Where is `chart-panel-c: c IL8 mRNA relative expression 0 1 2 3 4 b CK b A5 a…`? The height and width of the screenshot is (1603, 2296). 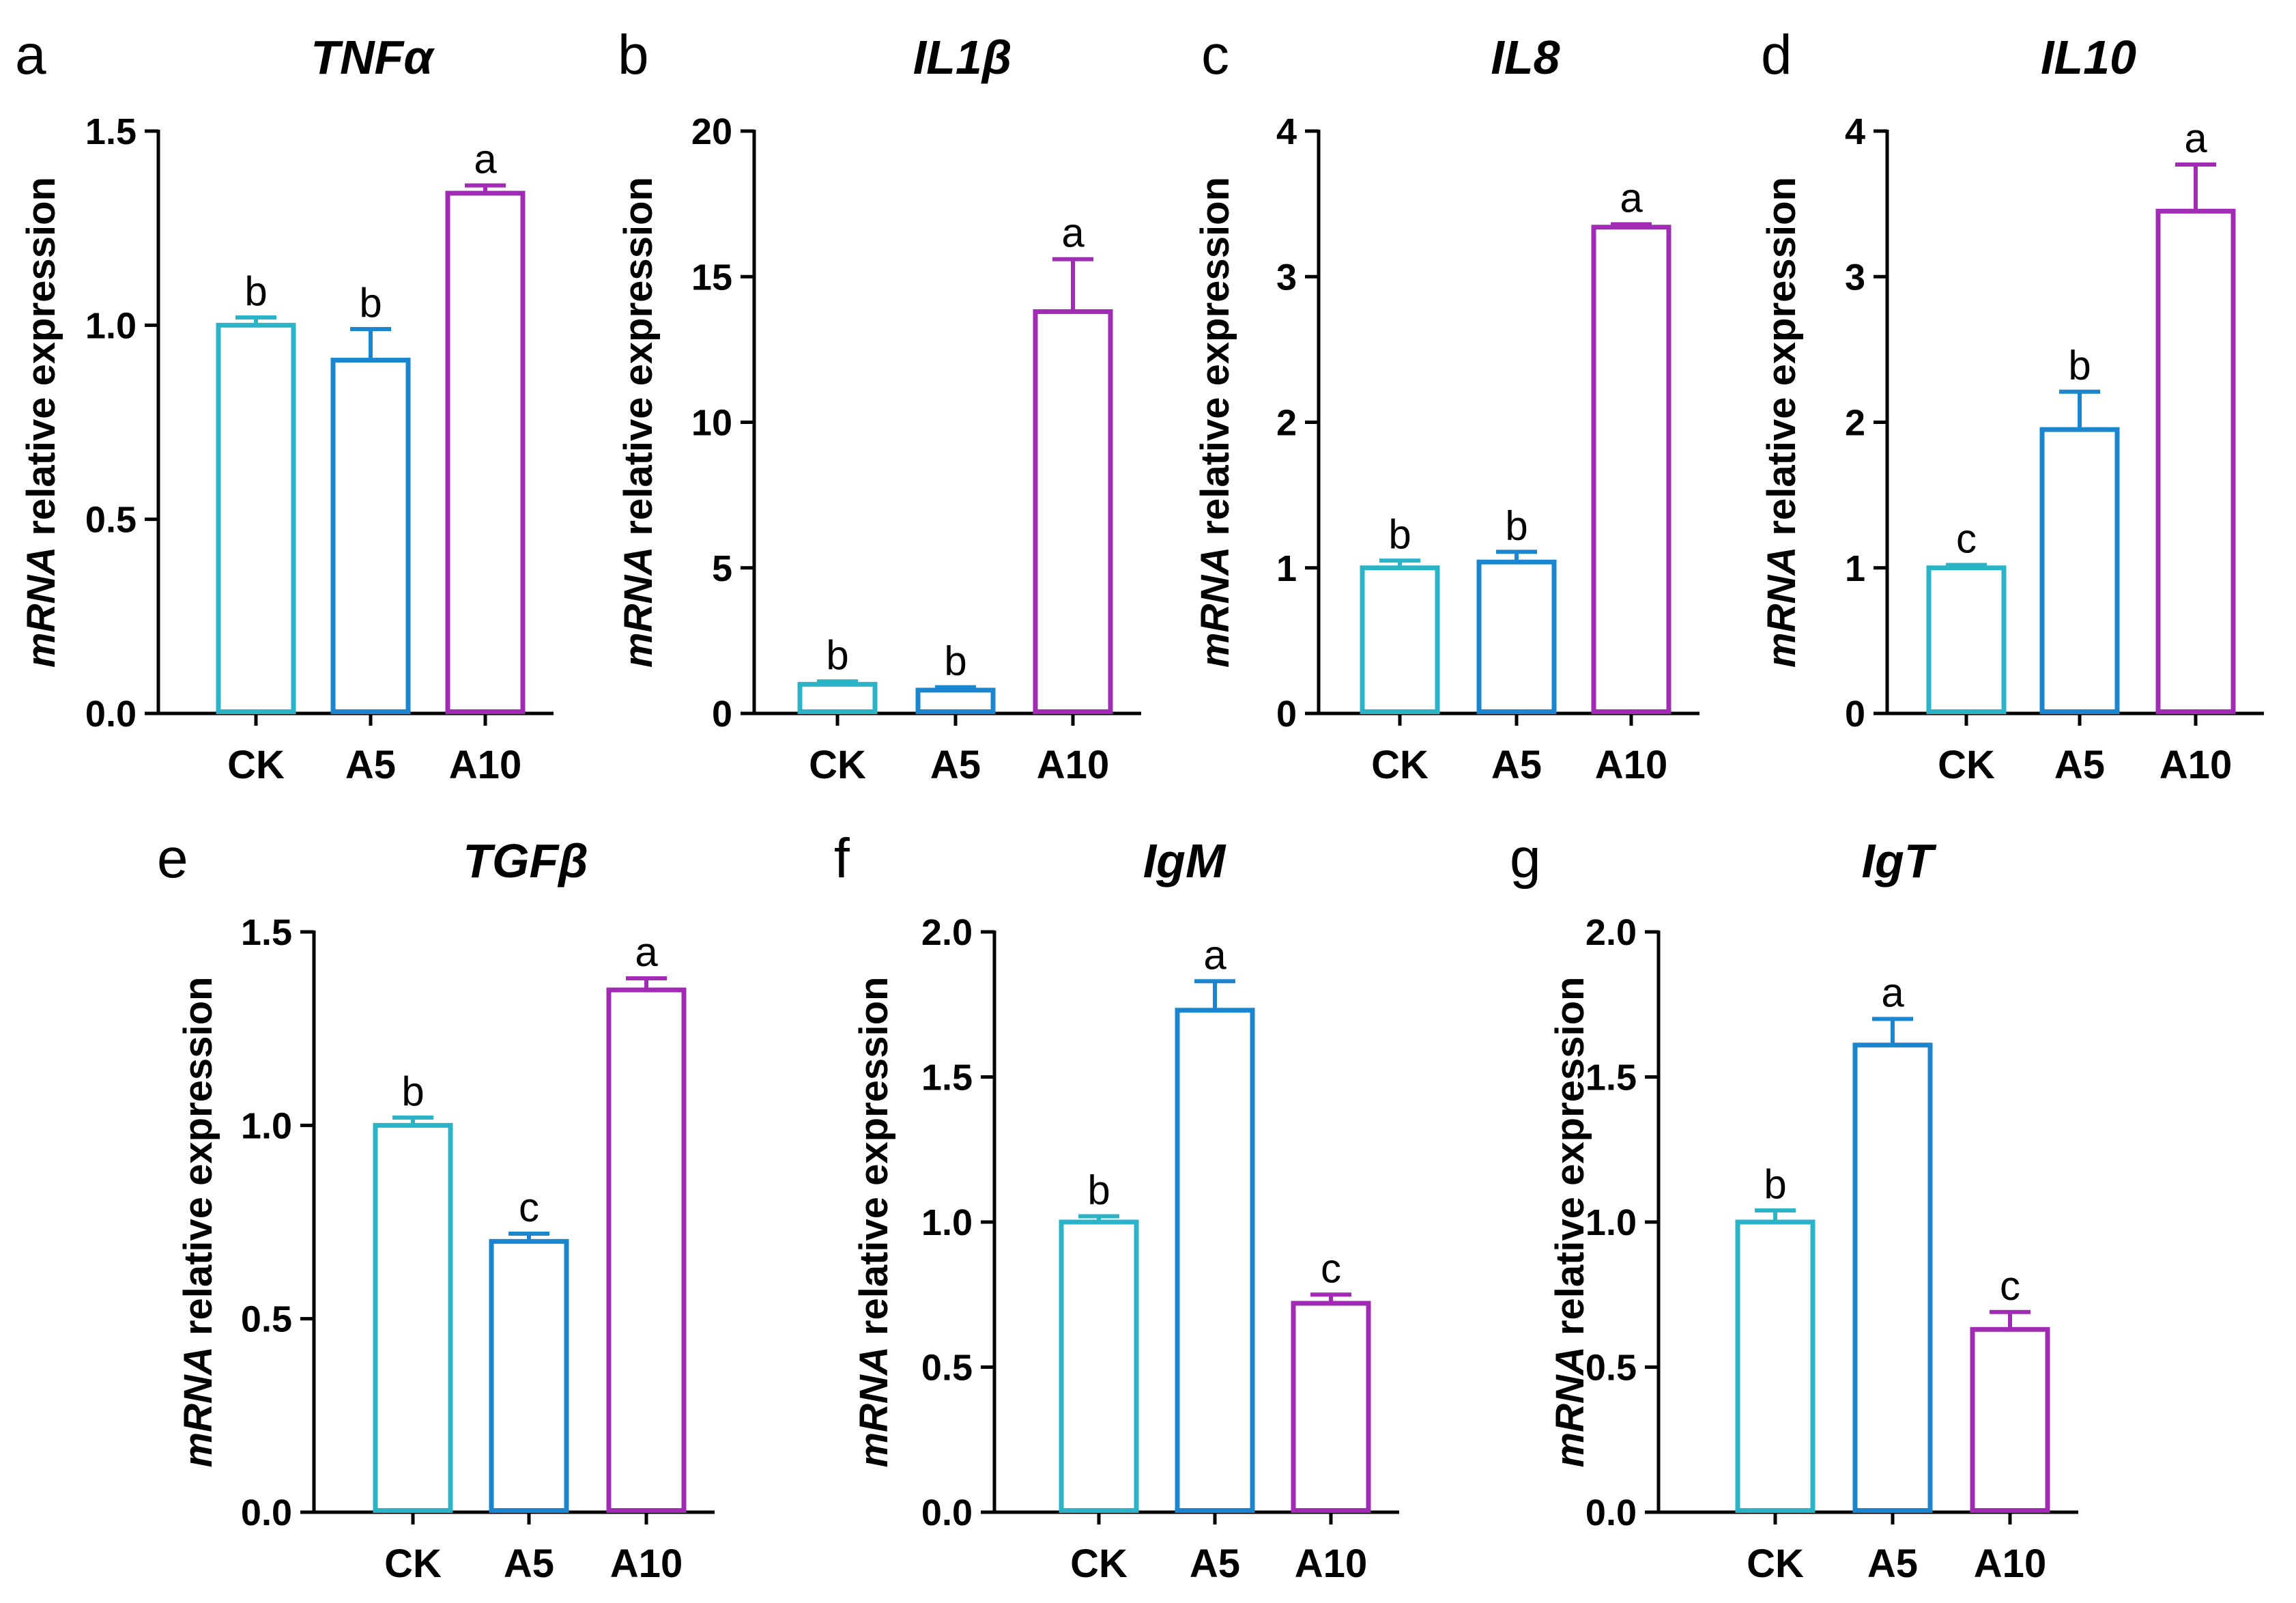
chart-panel-c: c IL8 mRNA relative expression 0 1 2 3 4 b CK b A5 a… is located at coordinates (1446, 405).